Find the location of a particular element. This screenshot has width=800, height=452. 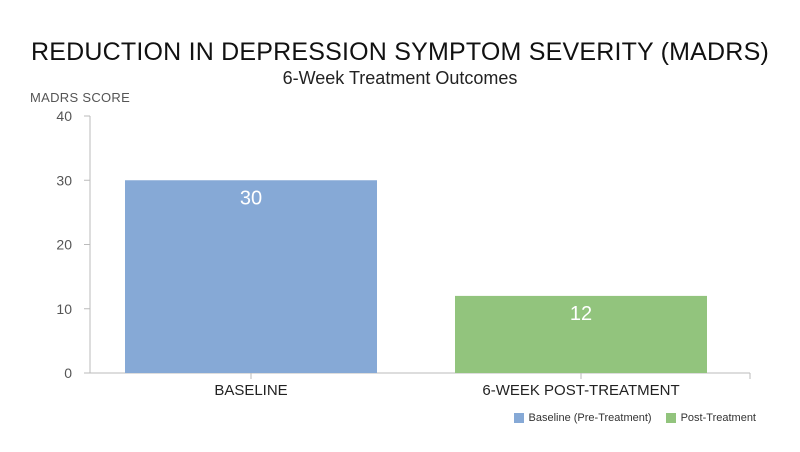

x-tick-label: BASELINE is located at coordinates (250, 390).